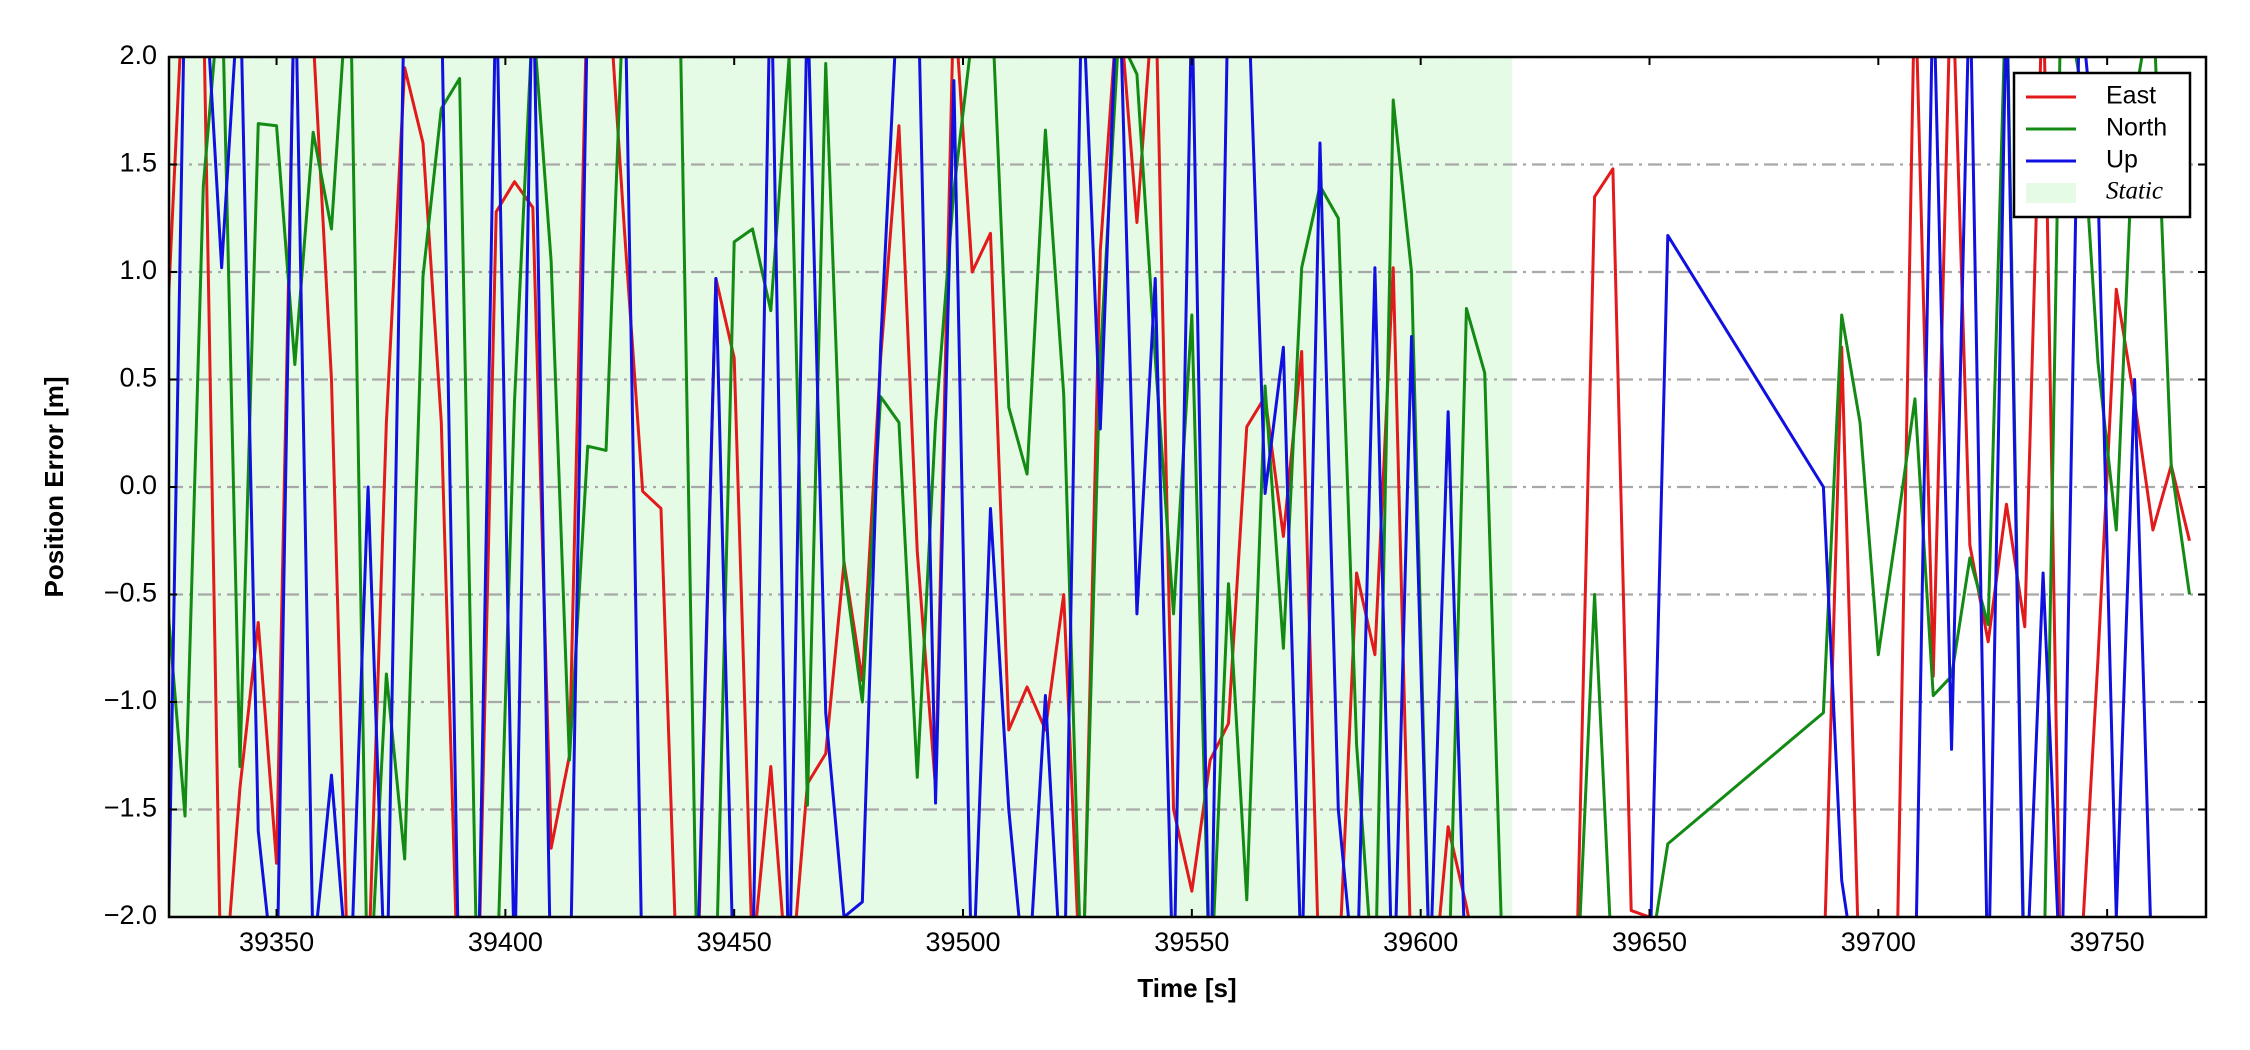  I want to click on x-tick-label: 39500, so click(962, 942).